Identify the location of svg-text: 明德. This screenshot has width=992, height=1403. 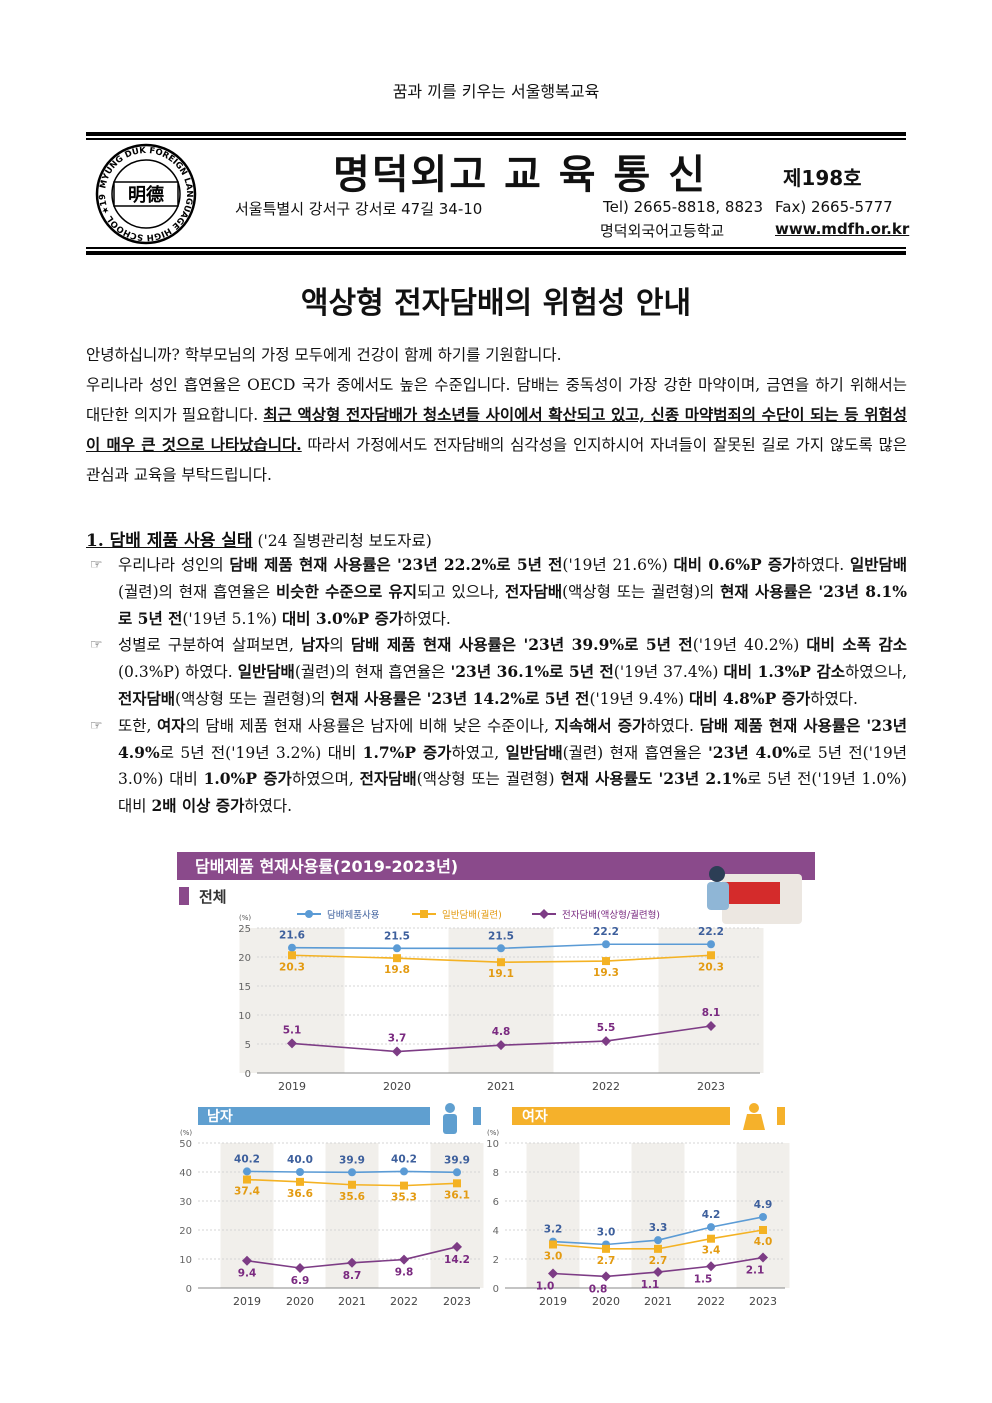
(146, 195).